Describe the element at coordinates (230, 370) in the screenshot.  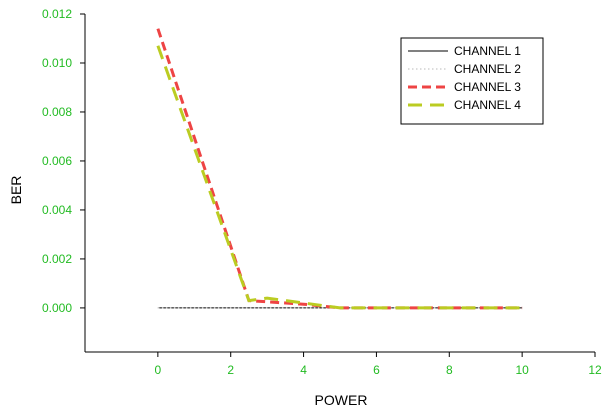
I see `x-tick-label: 2` at that location.